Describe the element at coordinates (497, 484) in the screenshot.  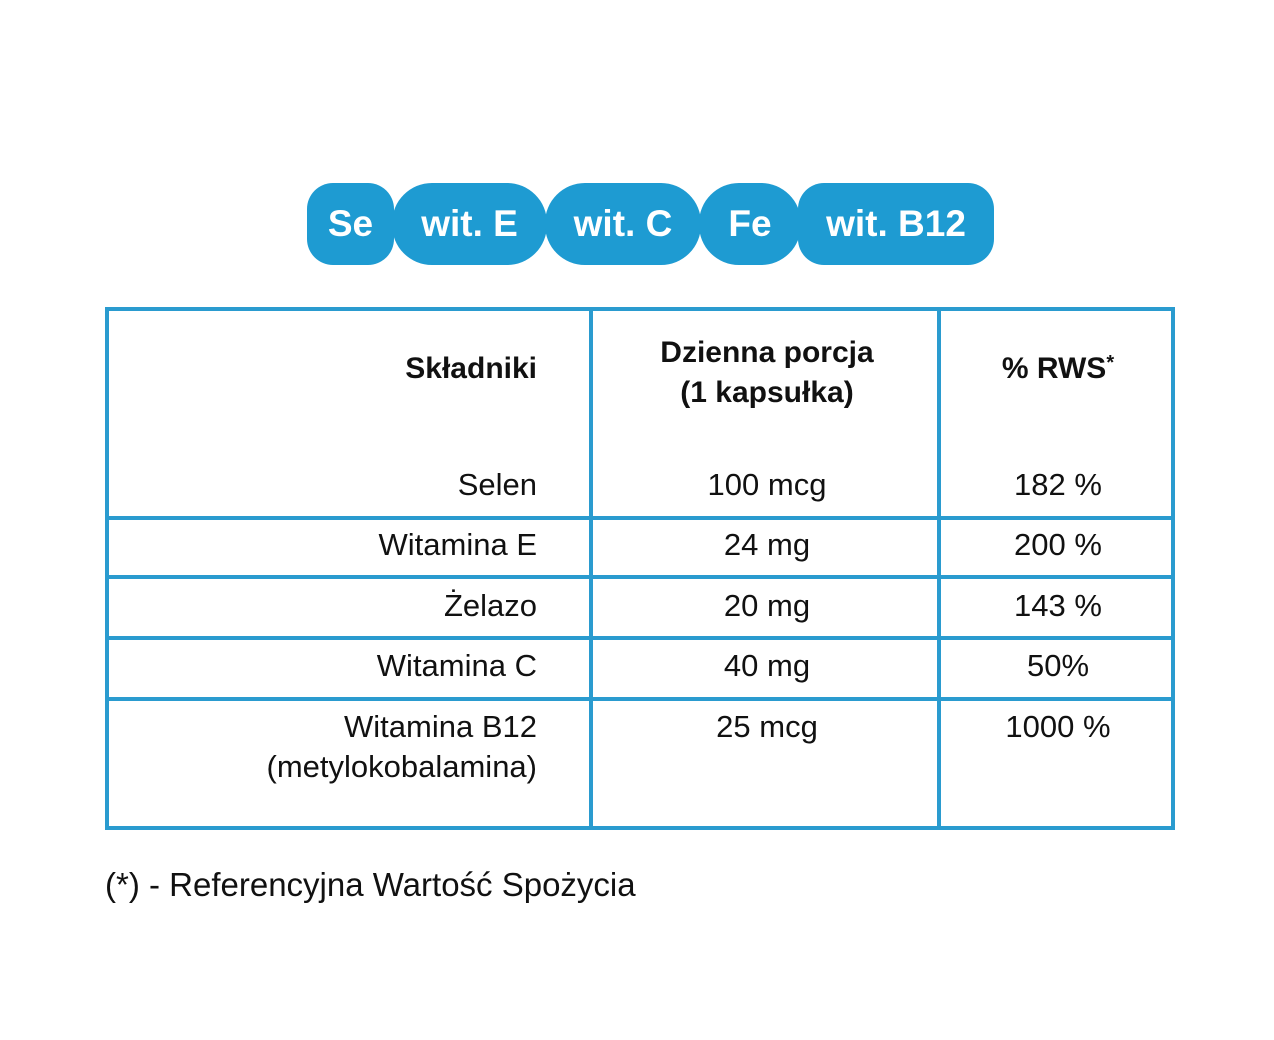
I see `row-1-ingredient: Selen` at that location.